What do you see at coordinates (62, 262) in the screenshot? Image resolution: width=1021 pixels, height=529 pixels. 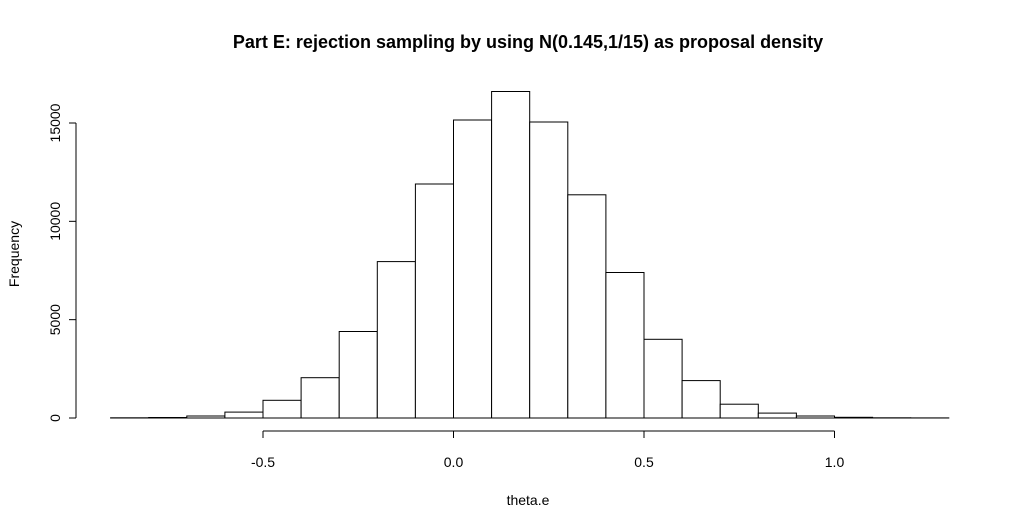 I see `y-axis: 0 5000 10000 15000` at bounding box center [62, 262].